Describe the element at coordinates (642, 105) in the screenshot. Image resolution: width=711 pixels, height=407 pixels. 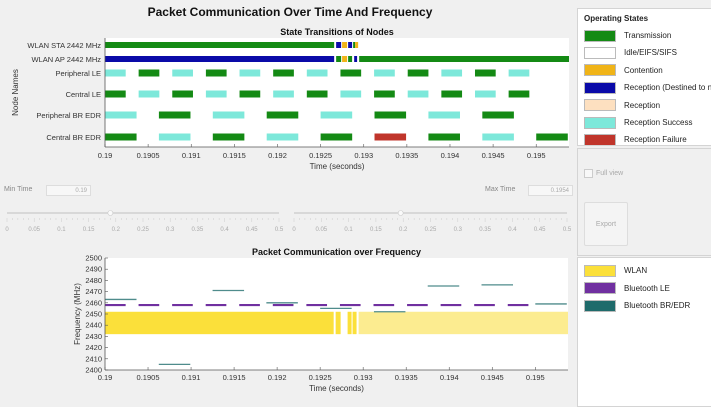
I see `legend-label: Reception` at that location.